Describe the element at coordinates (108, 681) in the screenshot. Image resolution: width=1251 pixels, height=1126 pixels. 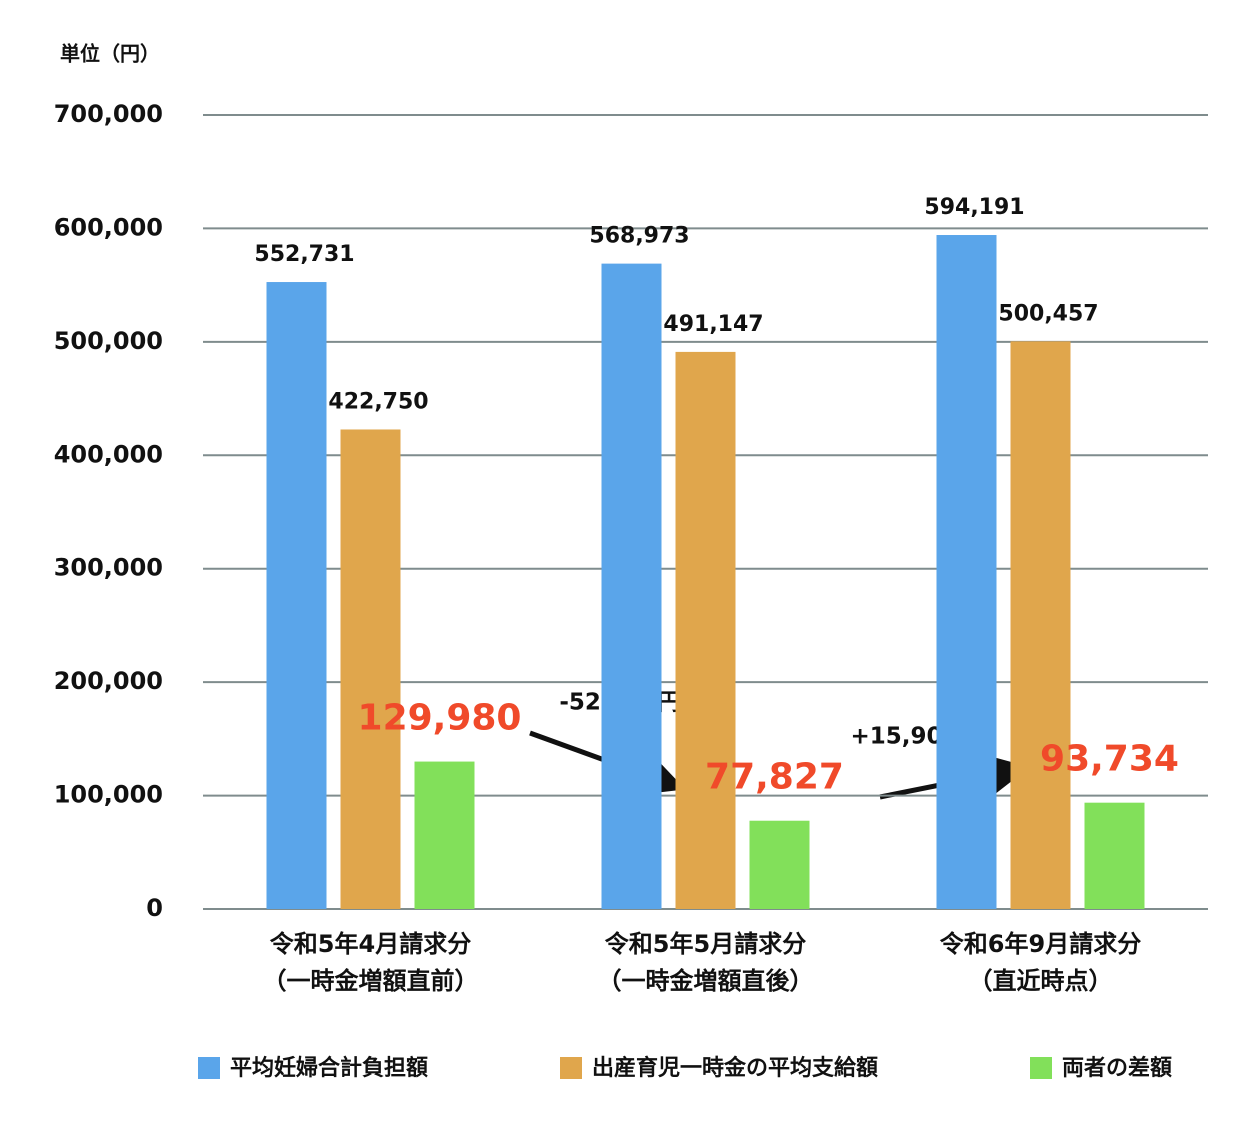
I see `y-tick-label: 200,000` at that location.